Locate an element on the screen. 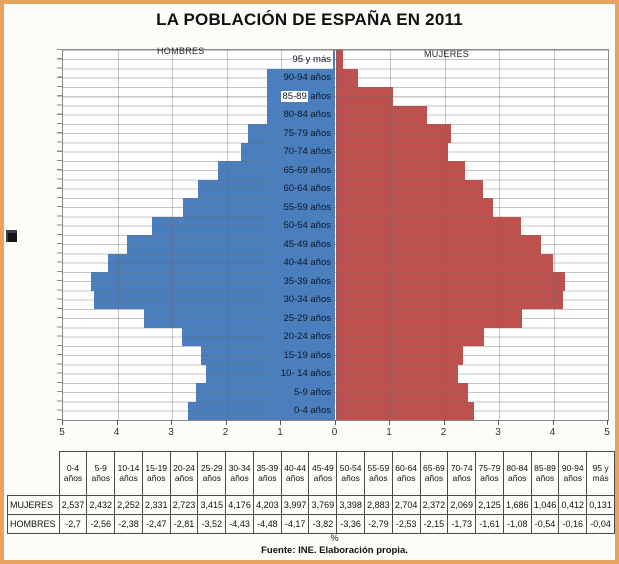 This screenshot has height=564, width=619. table-cell: -1,61 is located at coordinates (489, 524).